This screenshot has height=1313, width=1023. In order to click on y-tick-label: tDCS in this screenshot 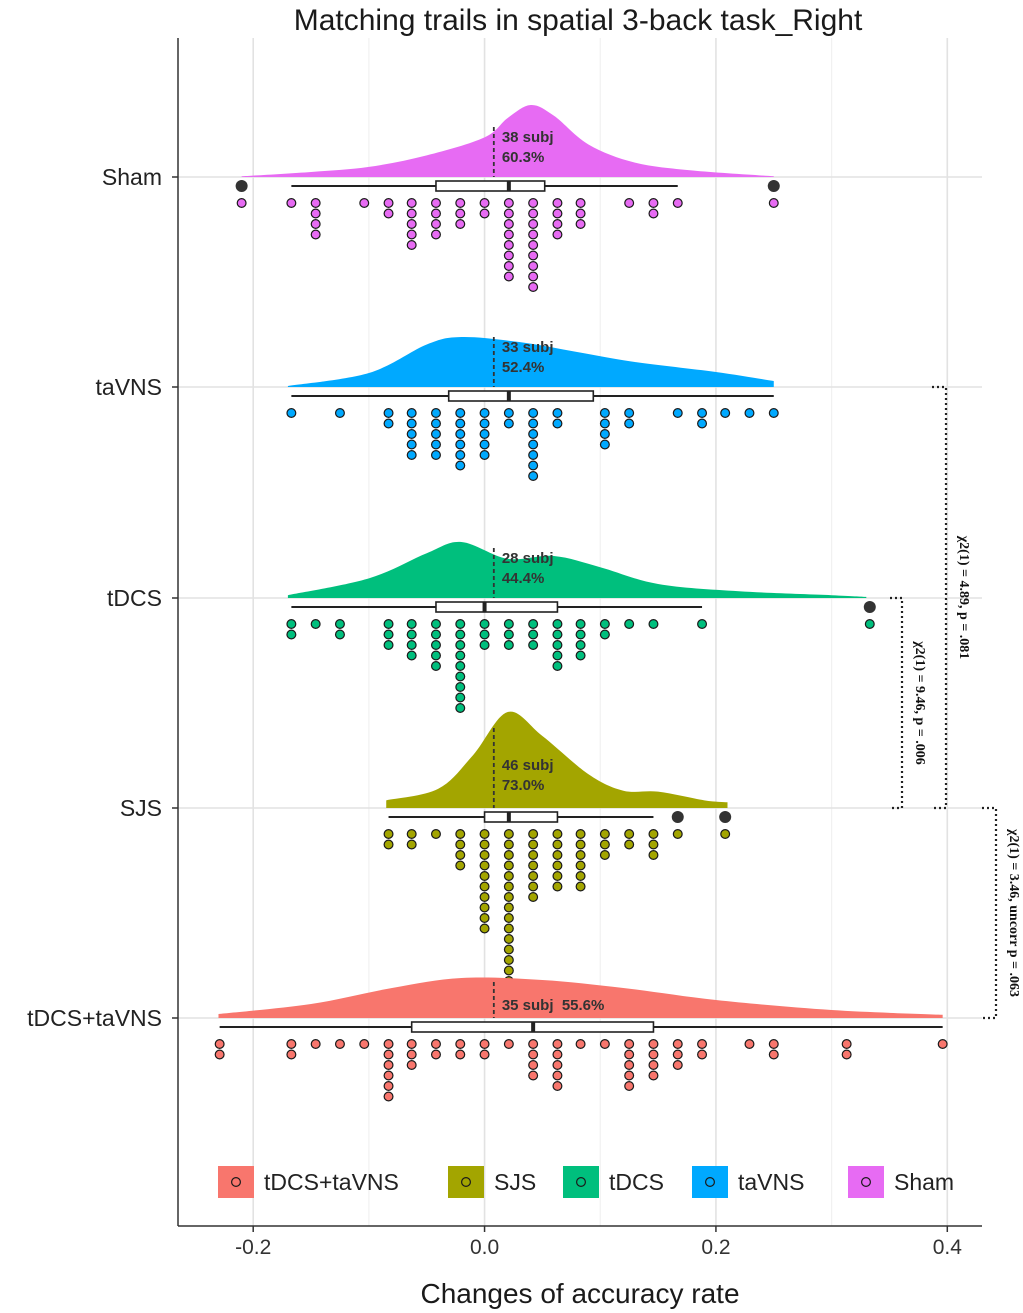, I will do `click(134, 598)`.